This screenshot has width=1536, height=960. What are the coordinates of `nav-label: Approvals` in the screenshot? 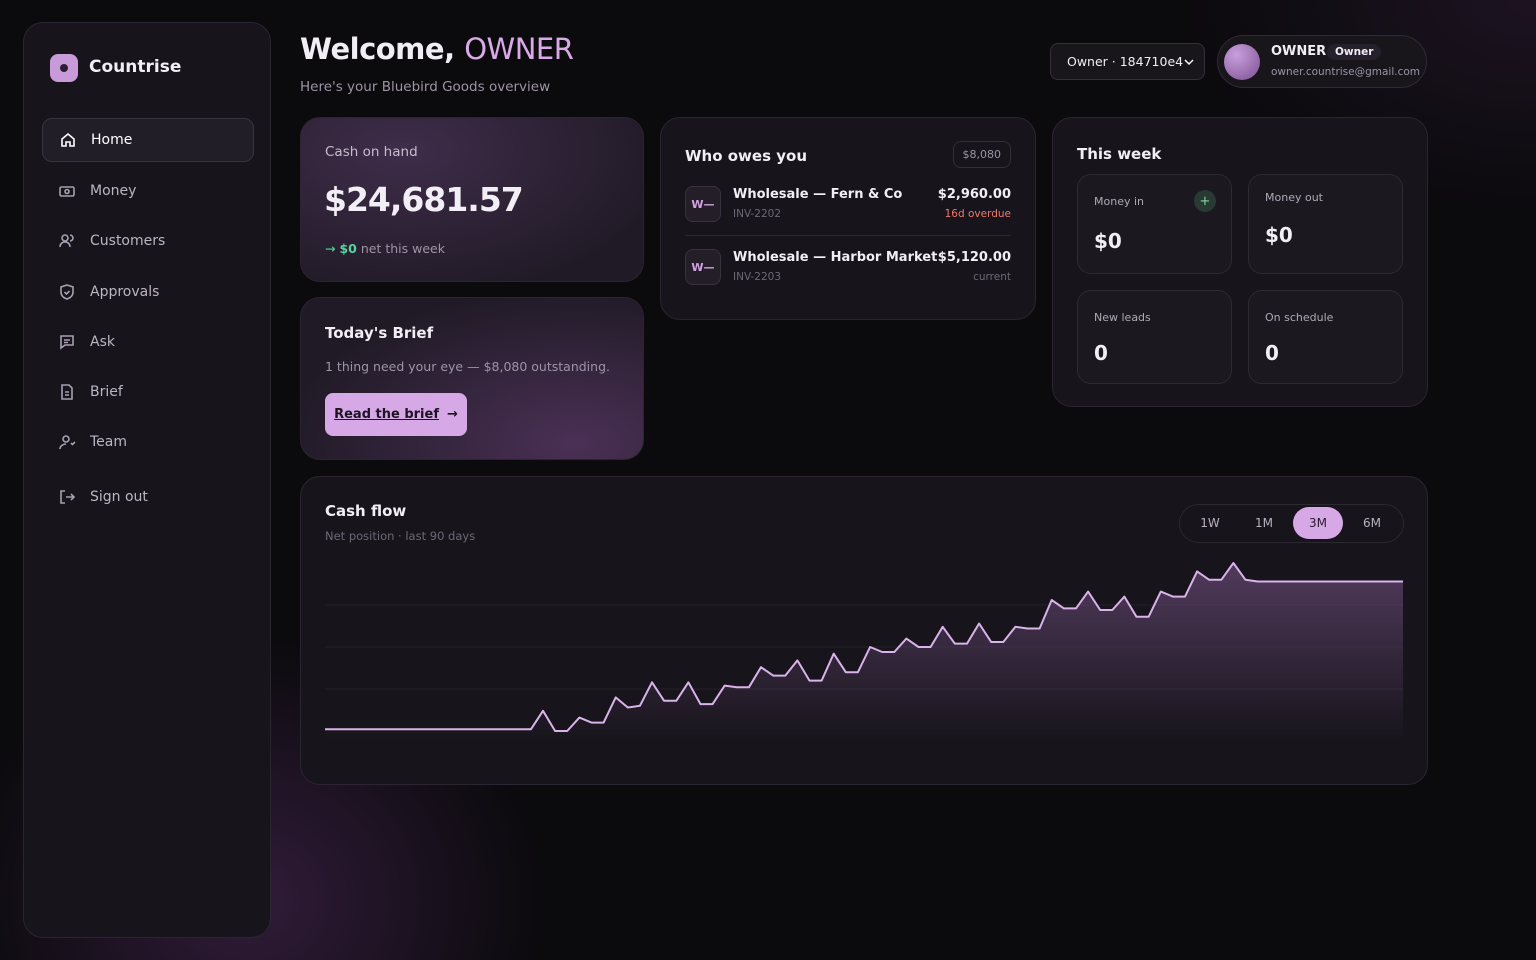 It's located at (125, 292).